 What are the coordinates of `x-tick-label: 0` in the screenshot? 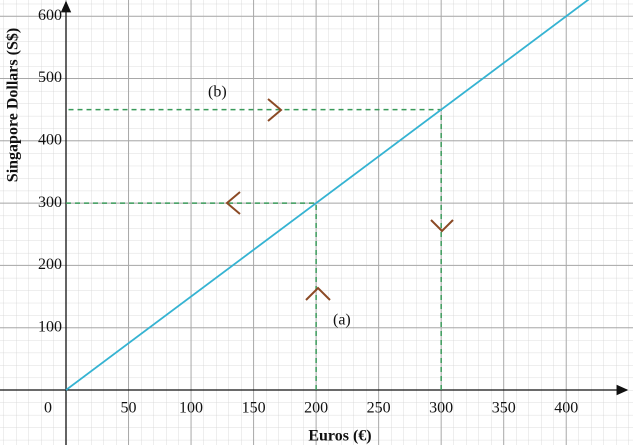 It's located at (48, 408).